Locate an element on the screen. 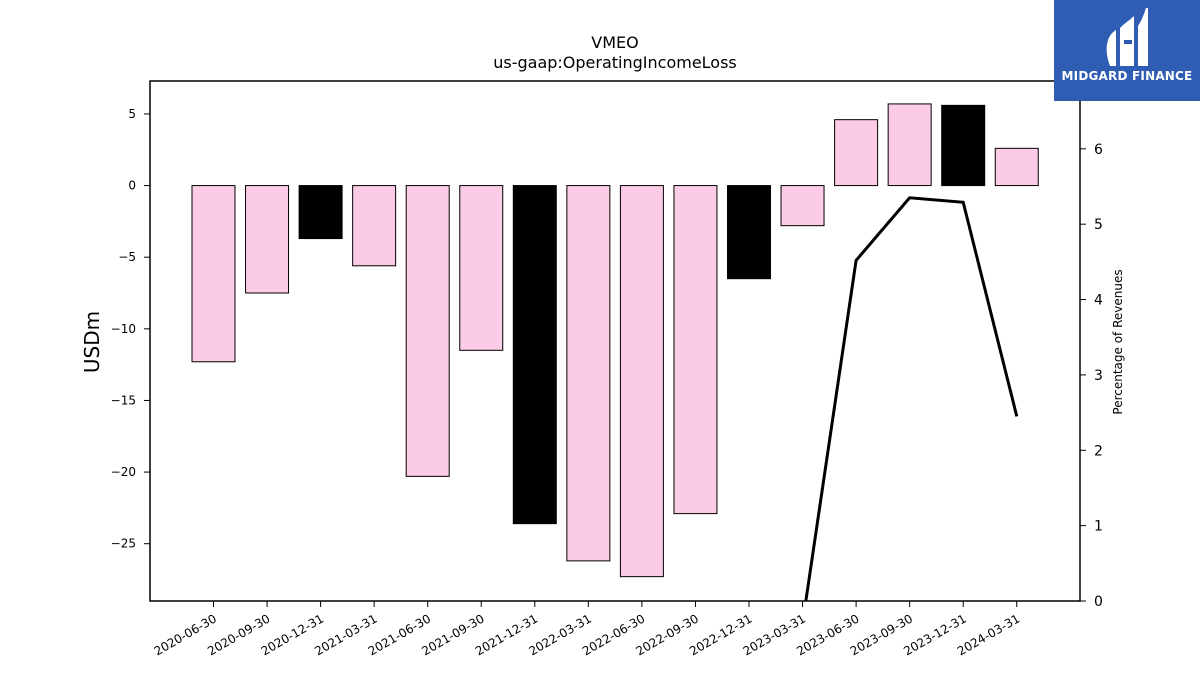  logo-text: MIDGARD FINANCE is located at coordinates (1127, 76).